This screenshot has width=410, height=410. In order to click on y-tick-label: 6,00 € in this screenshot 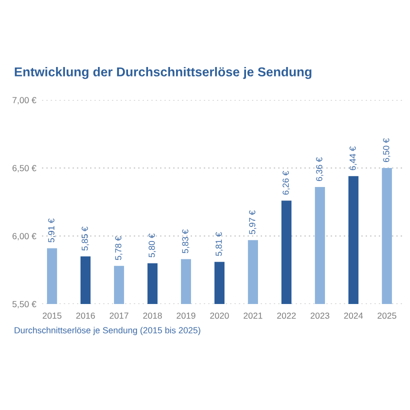, I will do `click(24, 236)`.